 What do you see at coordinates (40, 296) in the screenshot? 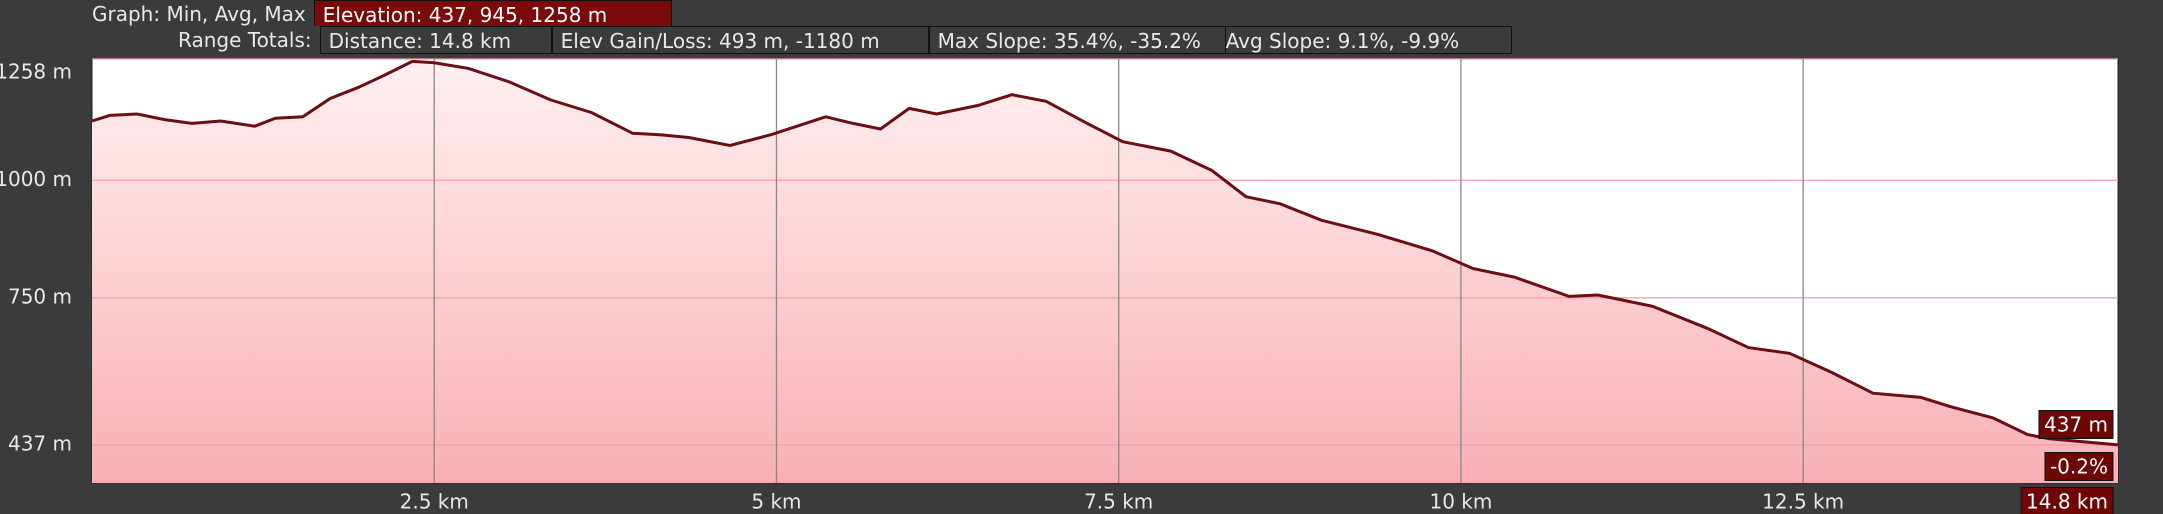
I see `y-tick-label: 750 m` at bounding box center [40, 296].